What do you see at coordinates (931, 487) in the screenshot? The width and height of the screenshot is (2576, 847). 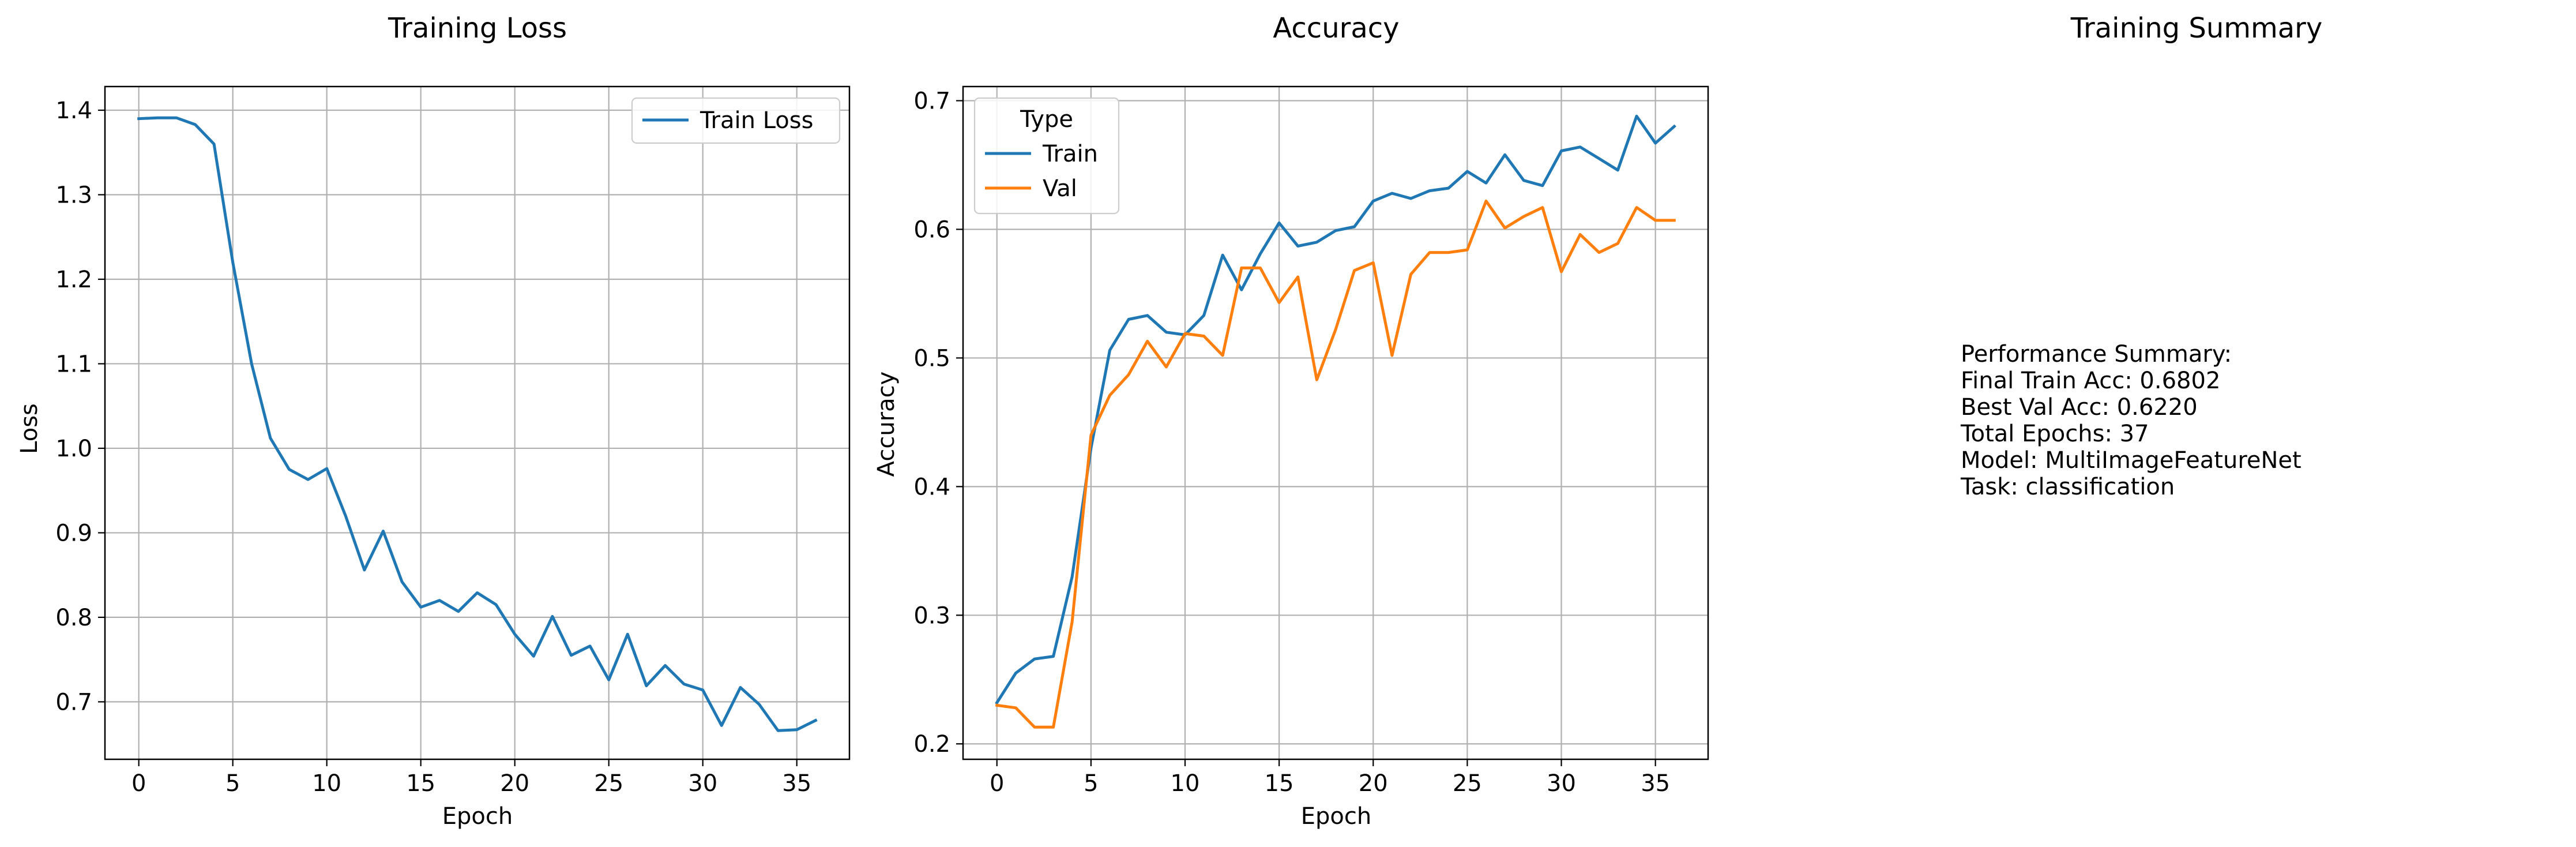 I see `y-tick-label: 0.4` at bounding box center [931, 487].